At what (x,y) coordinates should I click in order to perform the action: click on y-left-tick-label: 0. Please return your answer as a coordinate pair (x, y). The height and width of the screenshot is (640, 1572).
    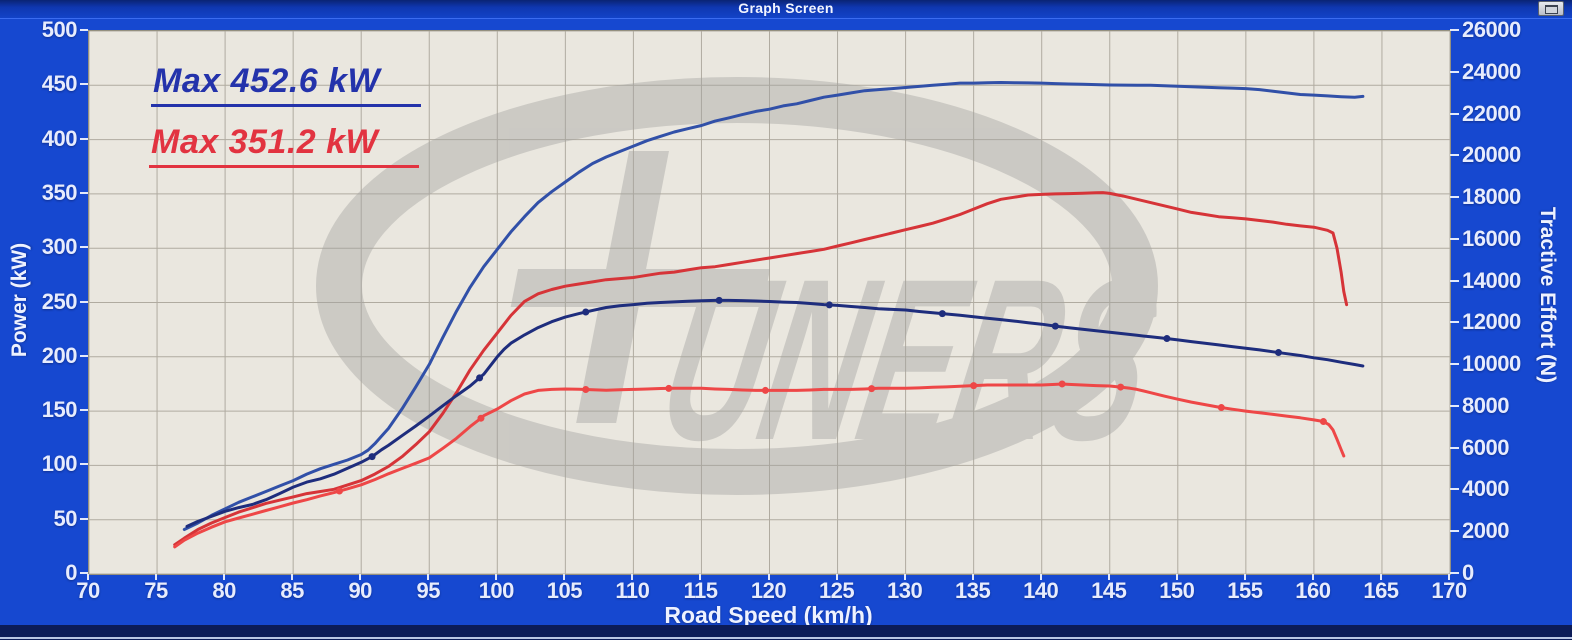
    Looking at the image, I should click on (71, 572).